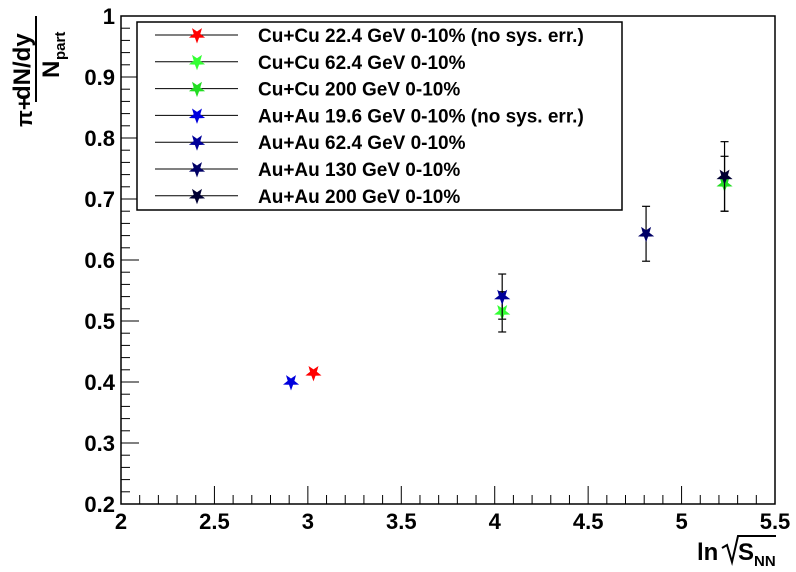  Describe the element at coordinates (308, 521) in the screenshot. I see `x-tick-label: 3` at that location.